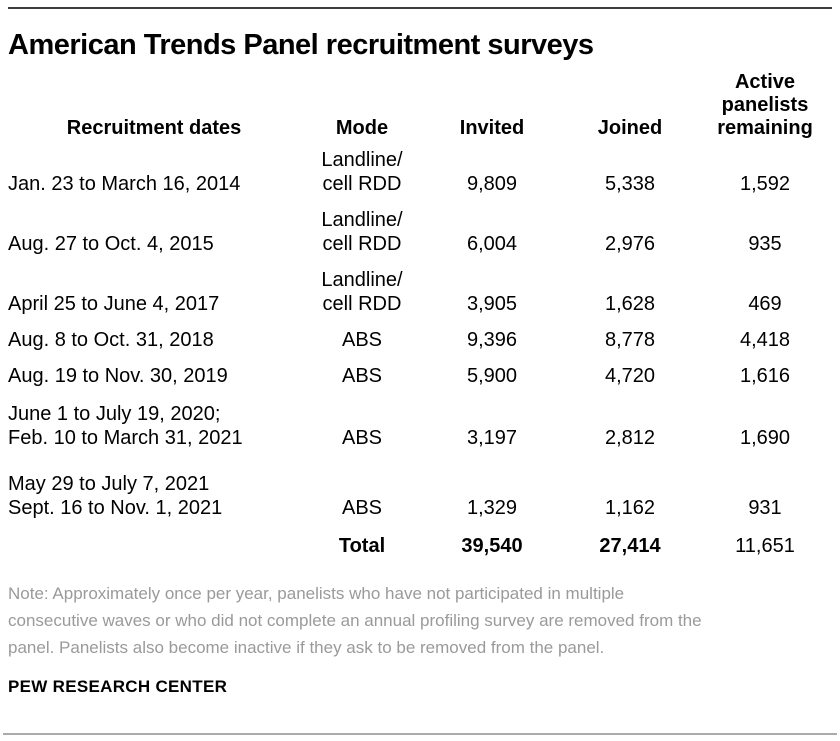 This screenshot has height=741, width=840. I want to click on cell-active: 935, so click(765, 244).